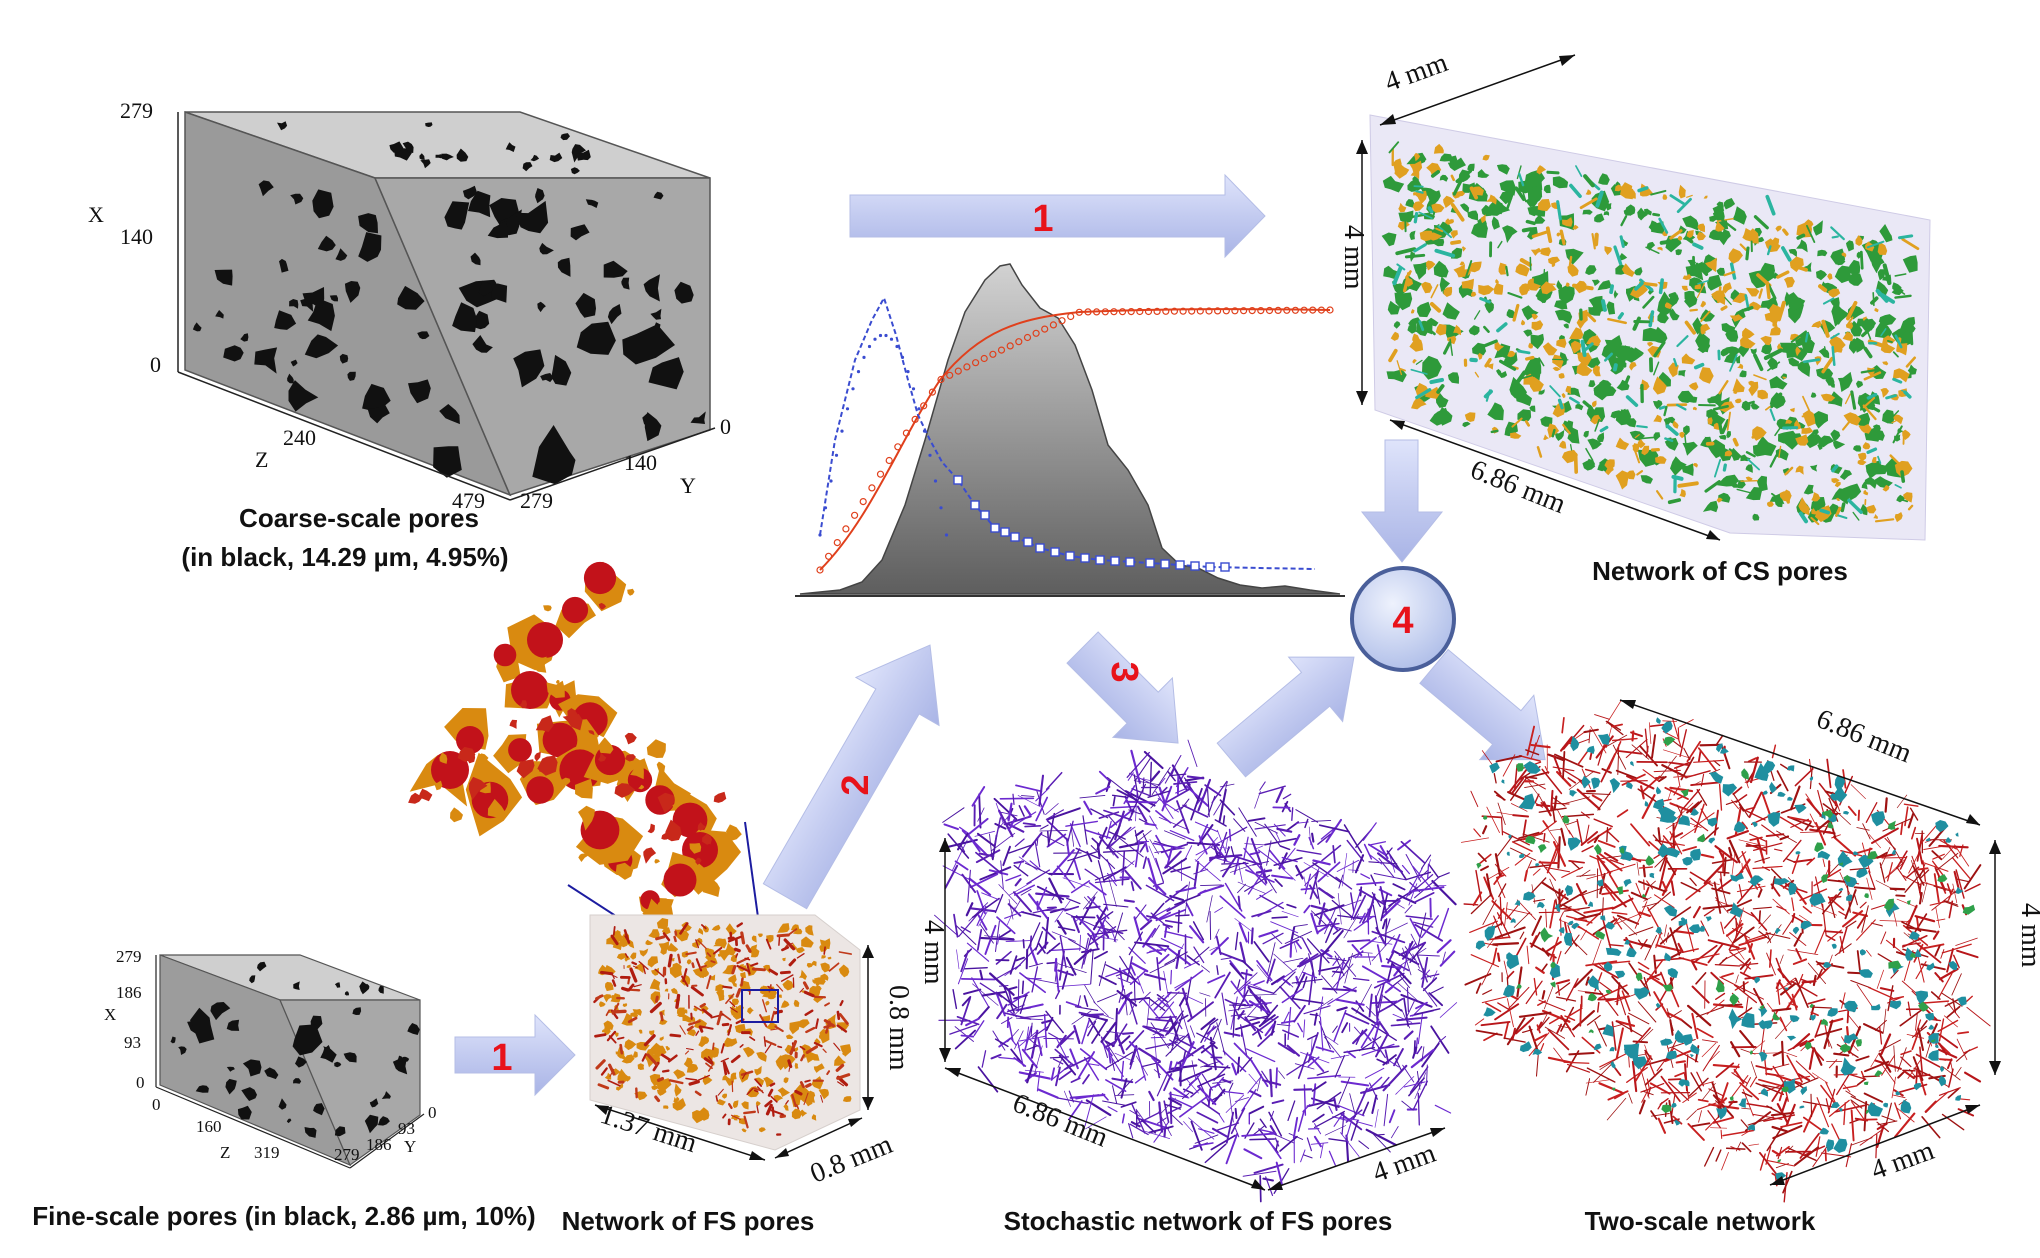  Describe the element at coordinates (726, 954) in the screenshot. I see `fs-pore` at that location.